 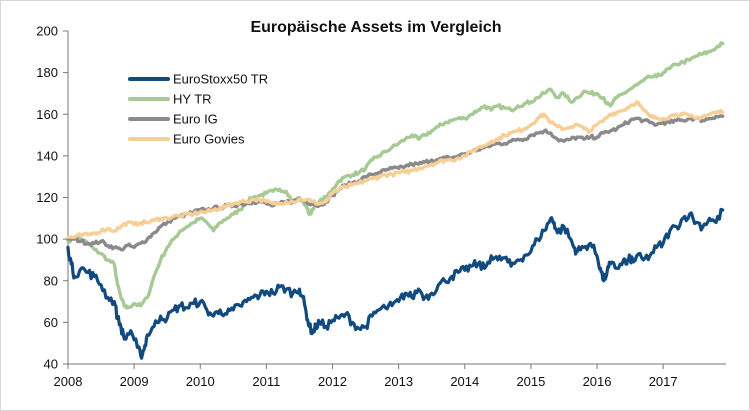 I want to click on x-tick-label: 2014, so click(x=464, y=381).